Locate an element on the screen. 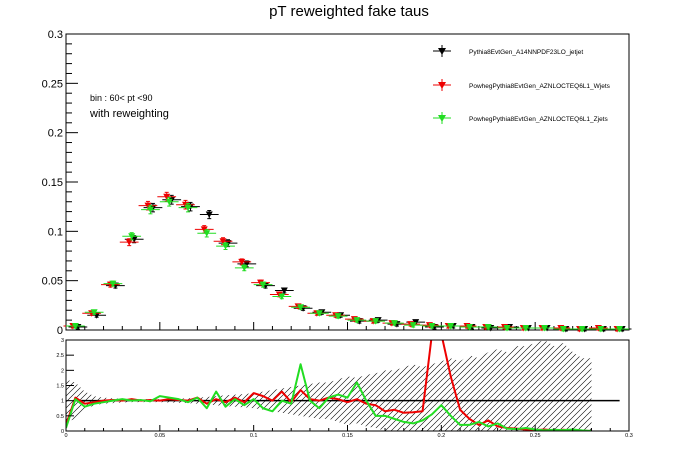 The width and height of the screenshot is (698, 474). ratio-y-tick-label: 1 is located at coordinates (62, 402).